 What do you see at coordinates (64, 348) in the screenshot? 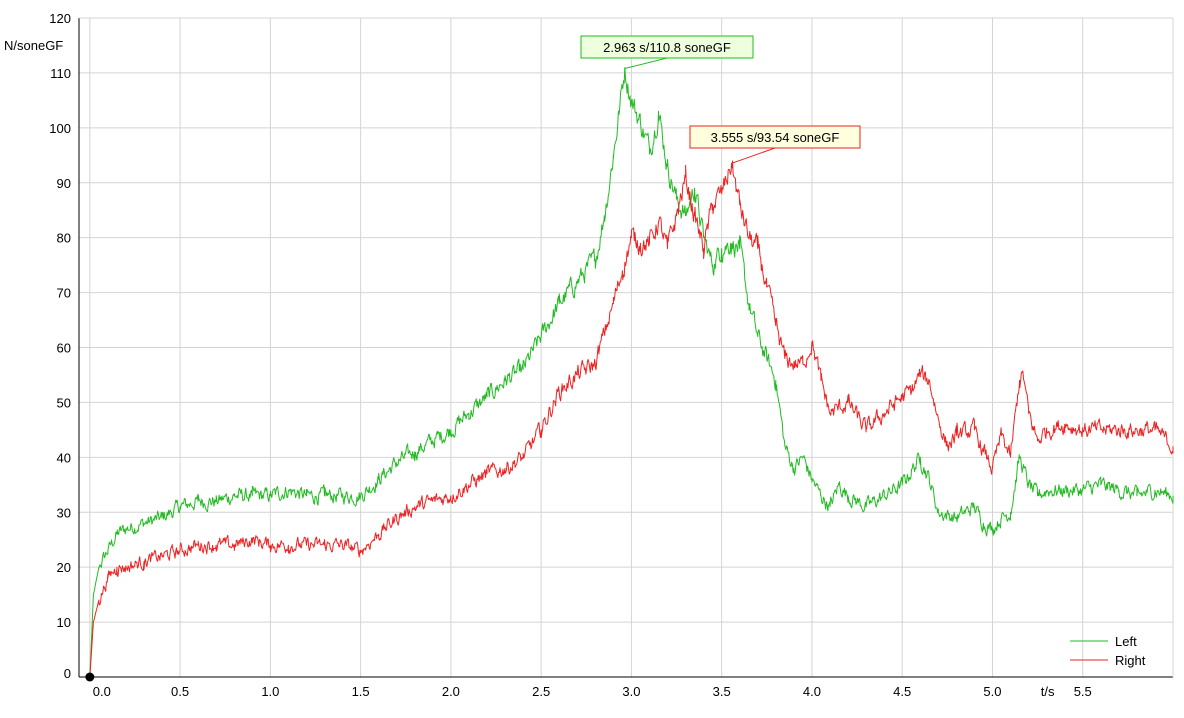
I see `y-tick-label: 60` at bounding box center [64, 348].